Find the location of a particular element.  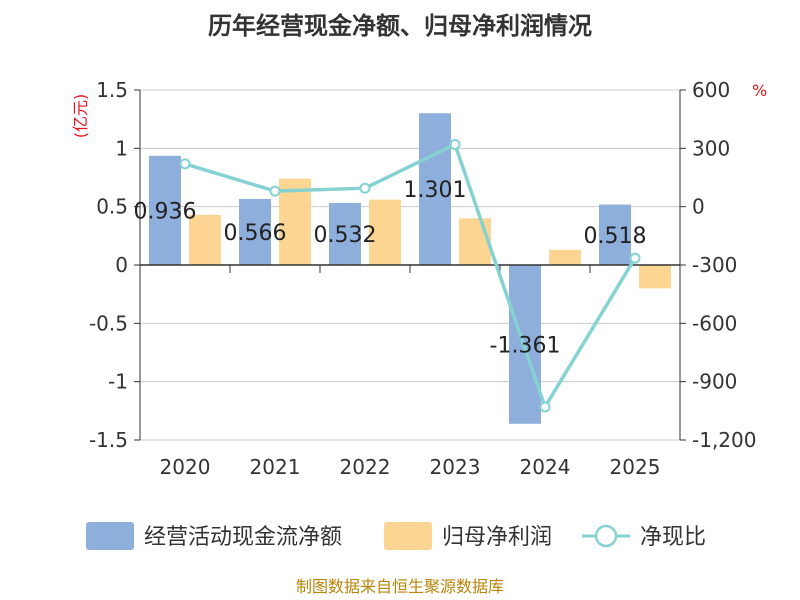

left-tick-label: -1.5 is located at coordinates (108, 440).